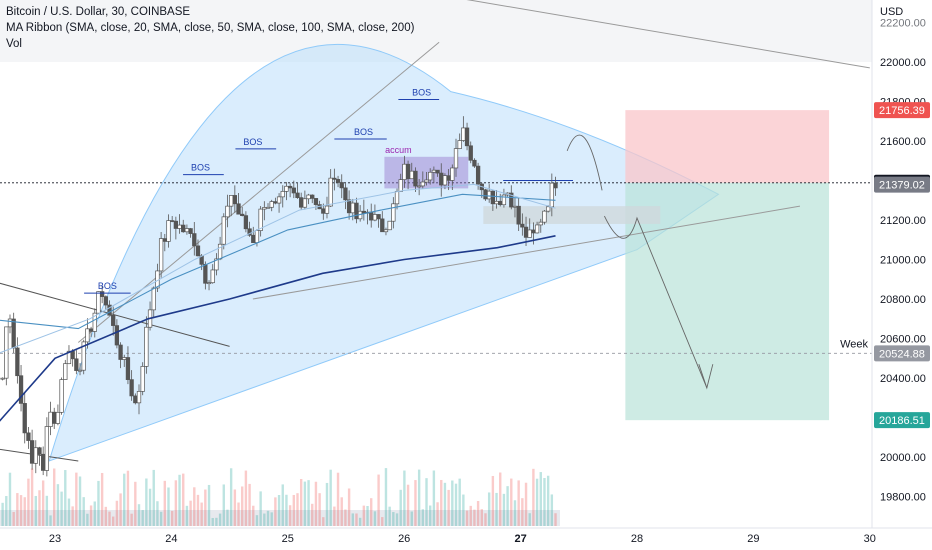  What do you see at coordinates (14, 44) in the screenshot?
I see `volume-indicator: Vol` at bounding box center [14, 44].